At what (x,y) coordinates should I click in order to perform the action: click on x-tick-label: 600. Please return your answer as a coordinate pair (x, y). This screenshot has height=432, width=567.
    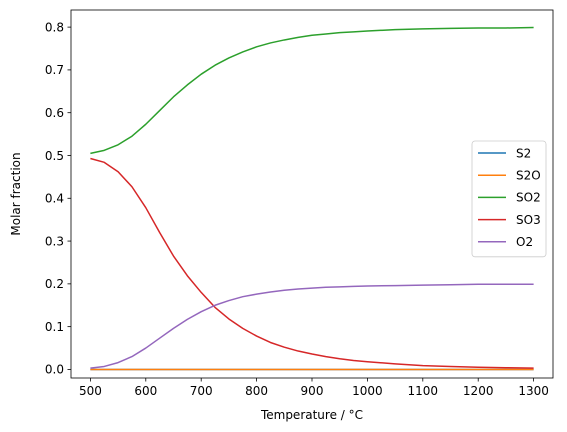
    Looking at the image, I should click on (145, 391).